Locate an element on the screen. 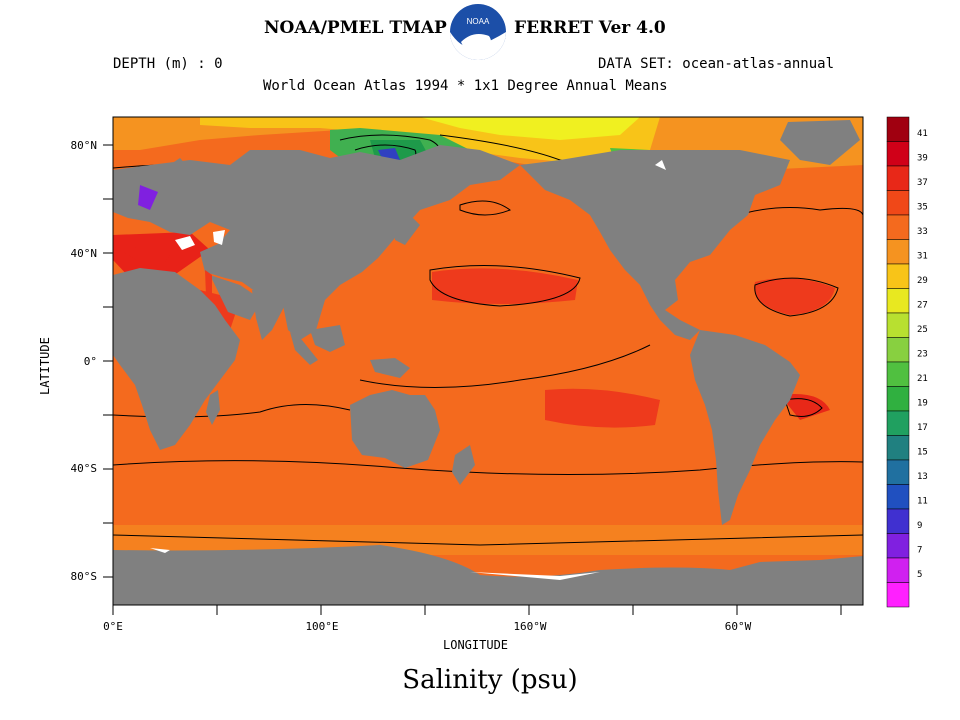  colorbar-level-label: 39 is located at coordinates (922, 158).